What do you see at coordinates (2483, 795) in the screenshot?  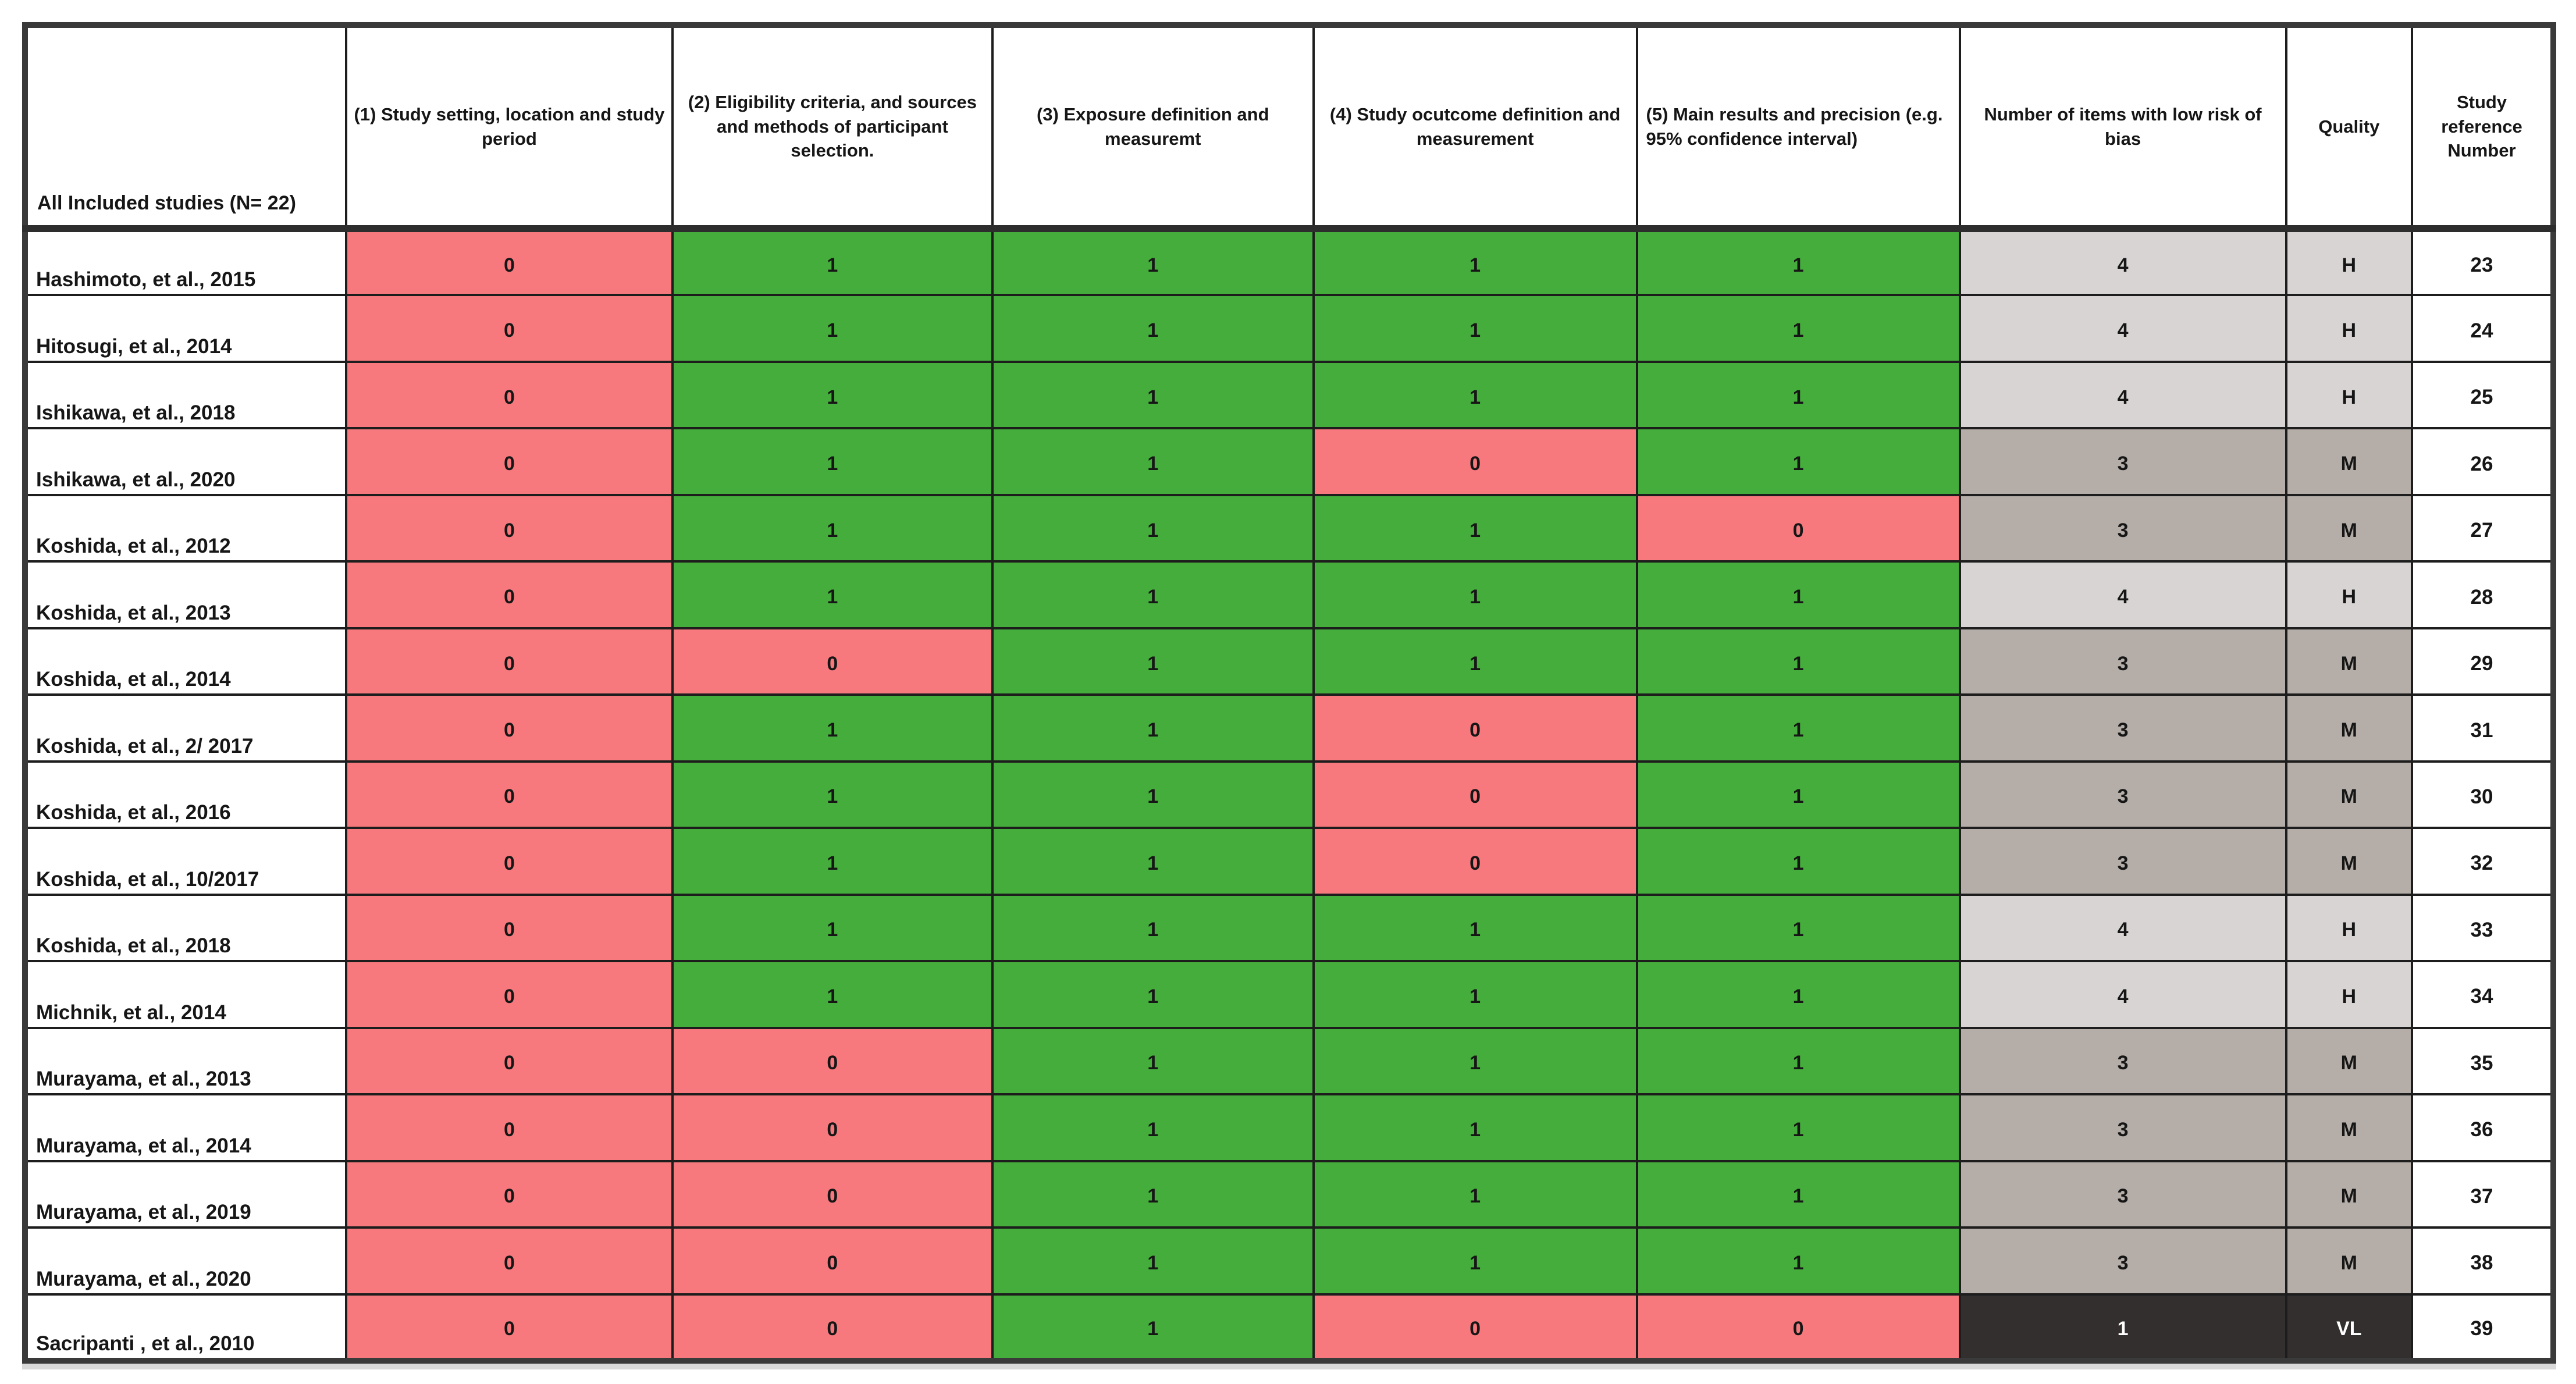 I see `reference-cell: 30` at bounding box center [2483, 795].